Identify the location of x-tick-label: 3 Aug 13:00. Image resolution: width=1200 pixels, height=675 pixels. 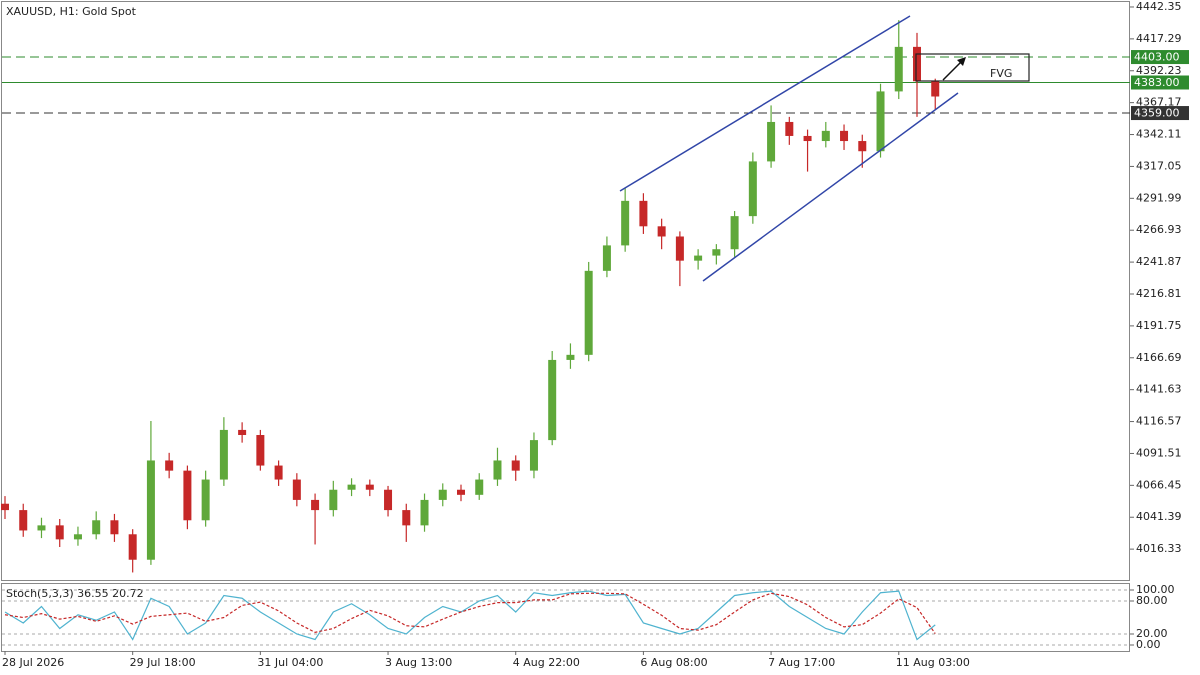
(418, 662).